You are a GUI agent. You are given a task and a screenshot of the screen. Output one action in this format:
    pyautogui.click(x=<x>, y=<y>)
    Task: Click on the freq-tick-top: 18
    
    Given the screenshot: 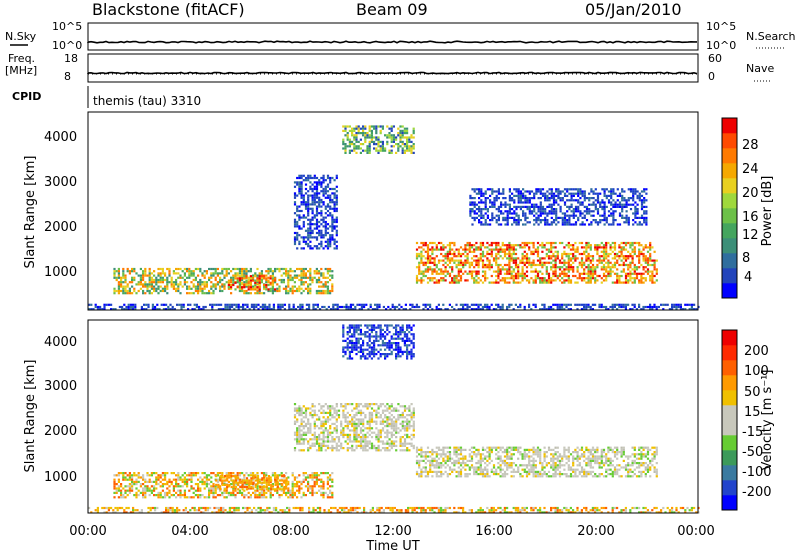 What is the action you would take?
    pyautogui.click(x=71, y=58)
    